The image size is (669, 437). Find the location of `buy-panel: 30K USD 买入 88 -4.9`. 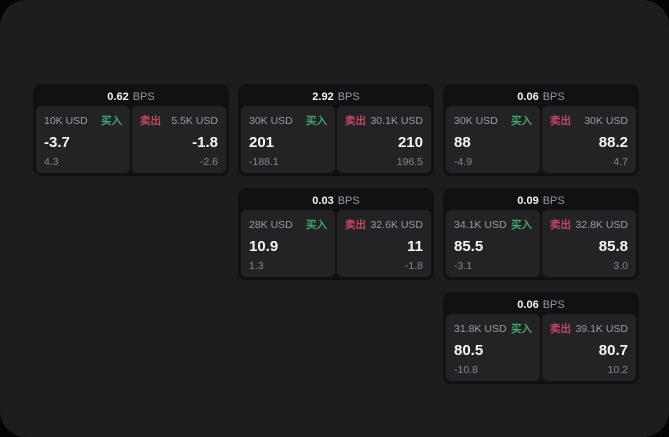

buy-panel: 30K USD 买入 88 -4.9 is located at coordinates (493, 139).